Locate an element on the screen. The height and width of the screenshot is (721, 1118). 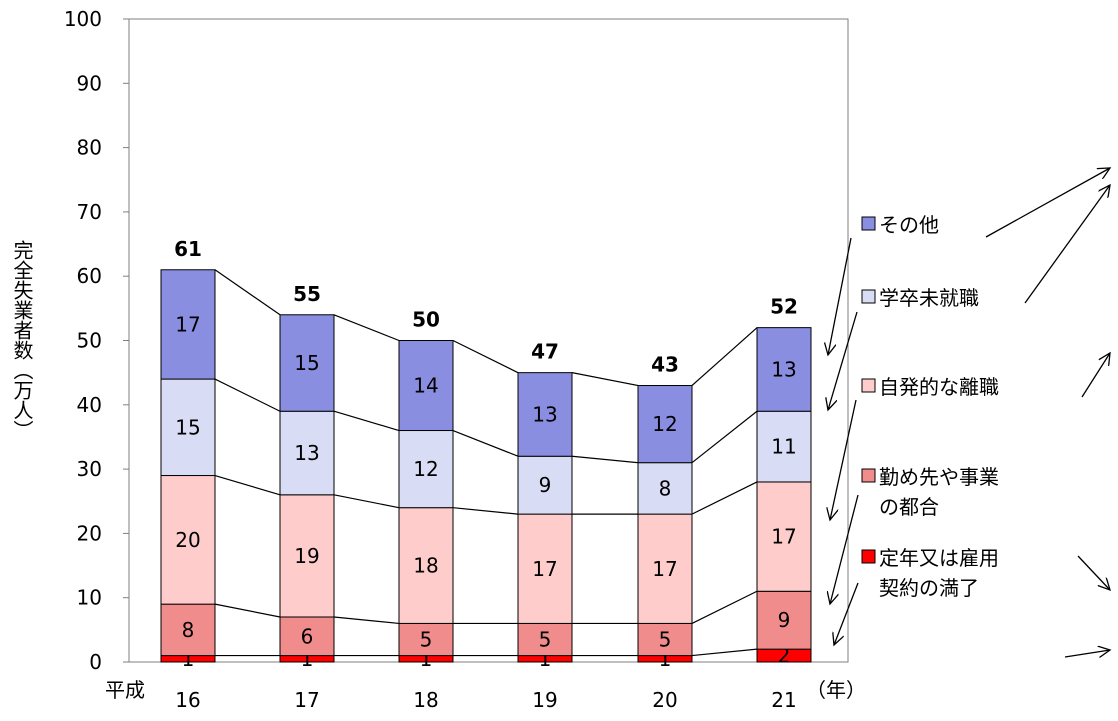
bar-value-label: 19 is located at coordinates (306, 556).